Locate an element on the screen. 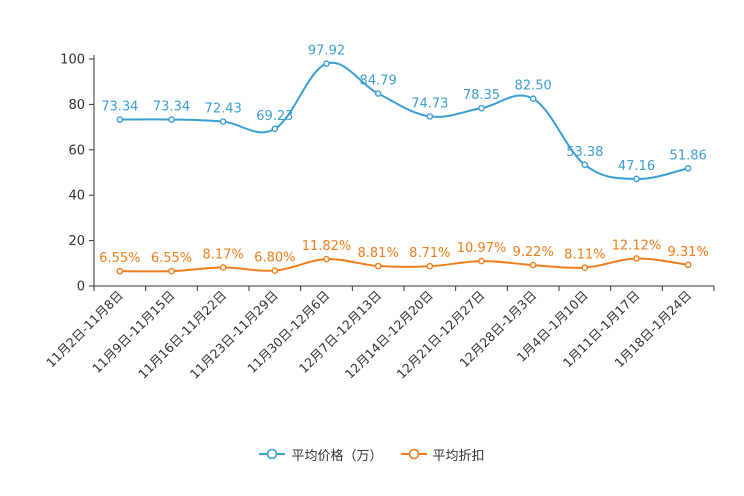 The height and width of the screenshot is (496, 744). discount-series-line is located at coordinates (404, 265).